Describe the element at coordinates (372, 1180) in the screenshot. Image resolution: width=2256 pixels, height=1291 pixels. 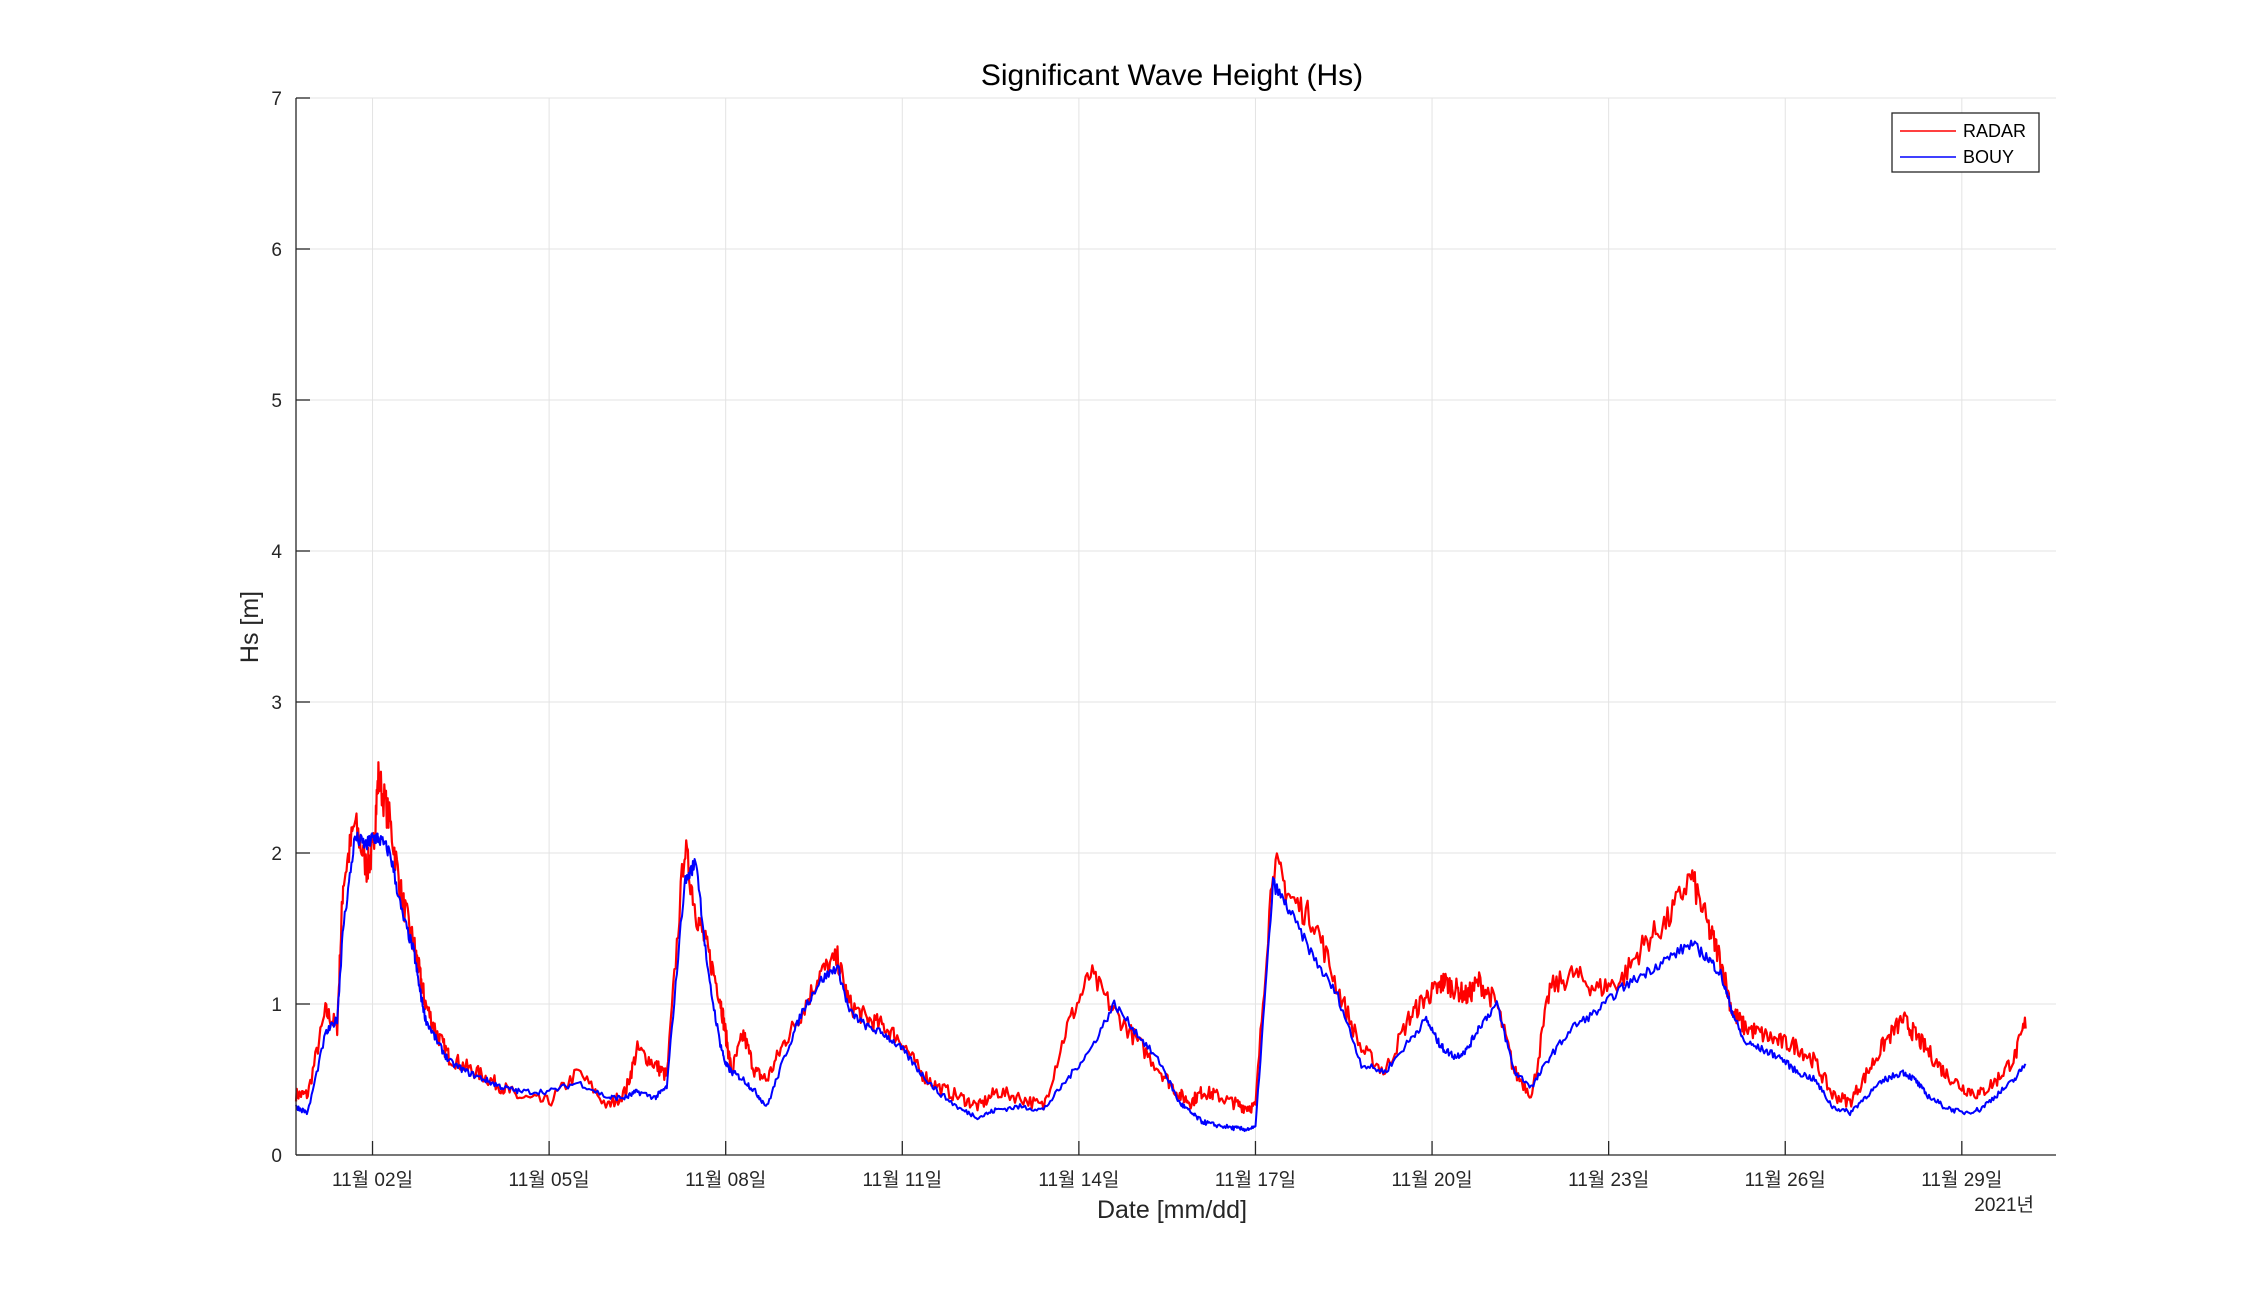
I see `x-tick-label: 11월 02일` at that location.